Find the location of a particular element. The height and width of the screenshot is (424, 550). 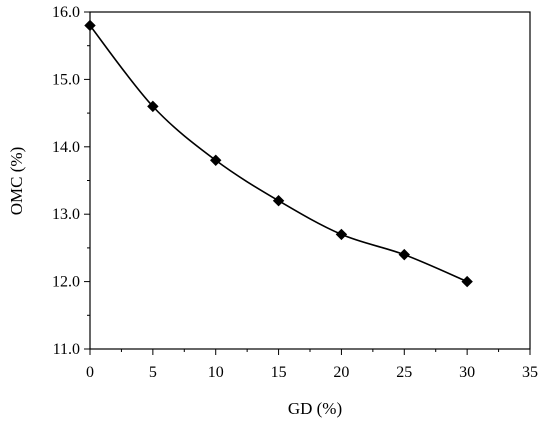

x-axis-title: GD (%) is located at coordinates (315, 408).